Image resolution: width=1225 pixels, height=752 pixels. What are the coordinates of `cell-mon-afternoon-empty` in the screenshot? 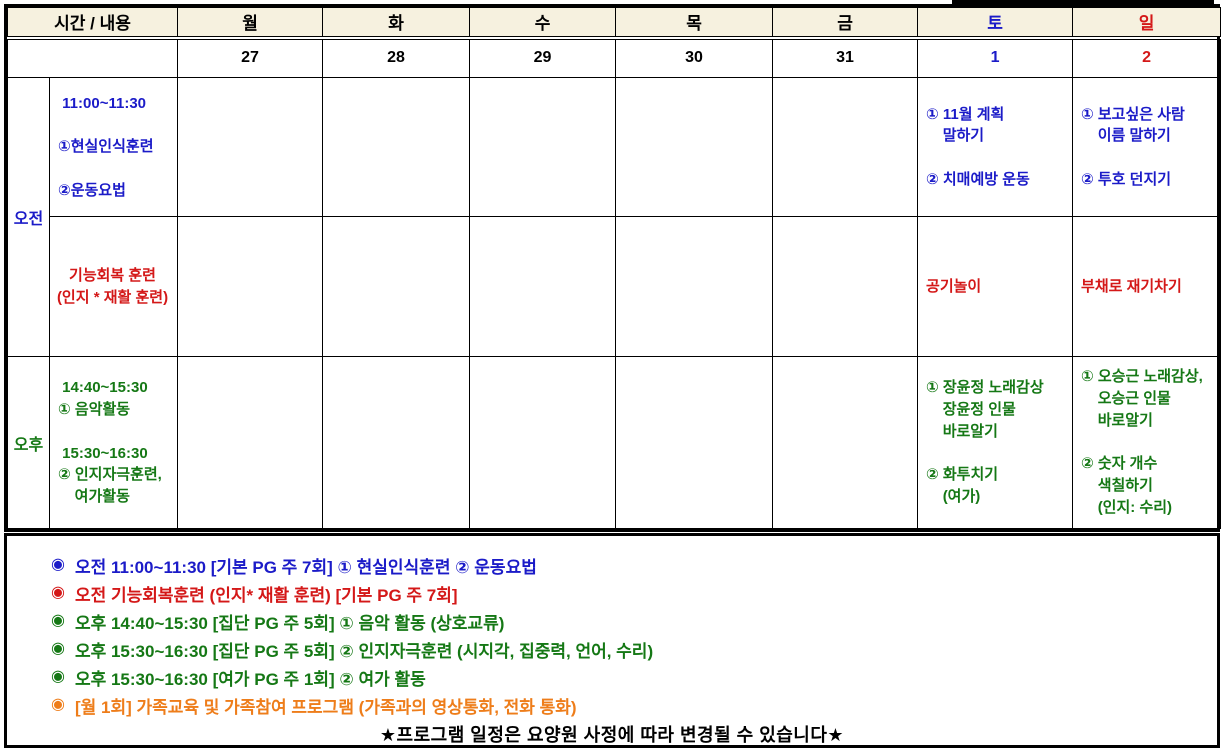 It's located at (250, 442).